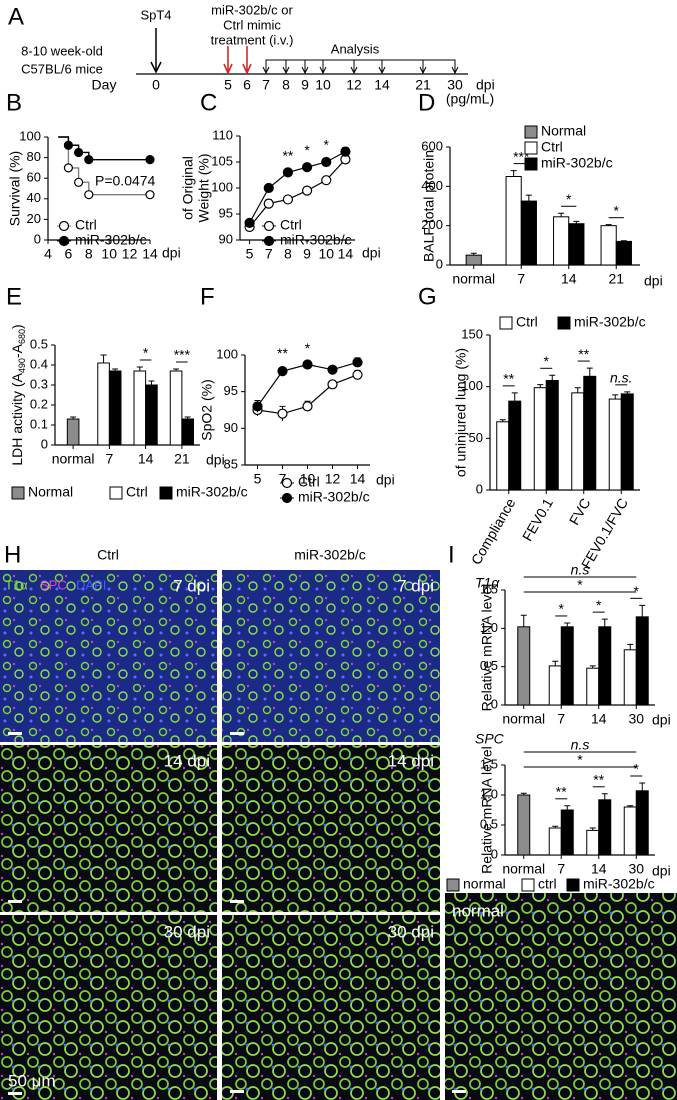 The height and width of the screenshot is (1100, 677). Describe the element at coordinates (489, 763) in the screenshot. I see `y-tick-label: 1.5` at that location.